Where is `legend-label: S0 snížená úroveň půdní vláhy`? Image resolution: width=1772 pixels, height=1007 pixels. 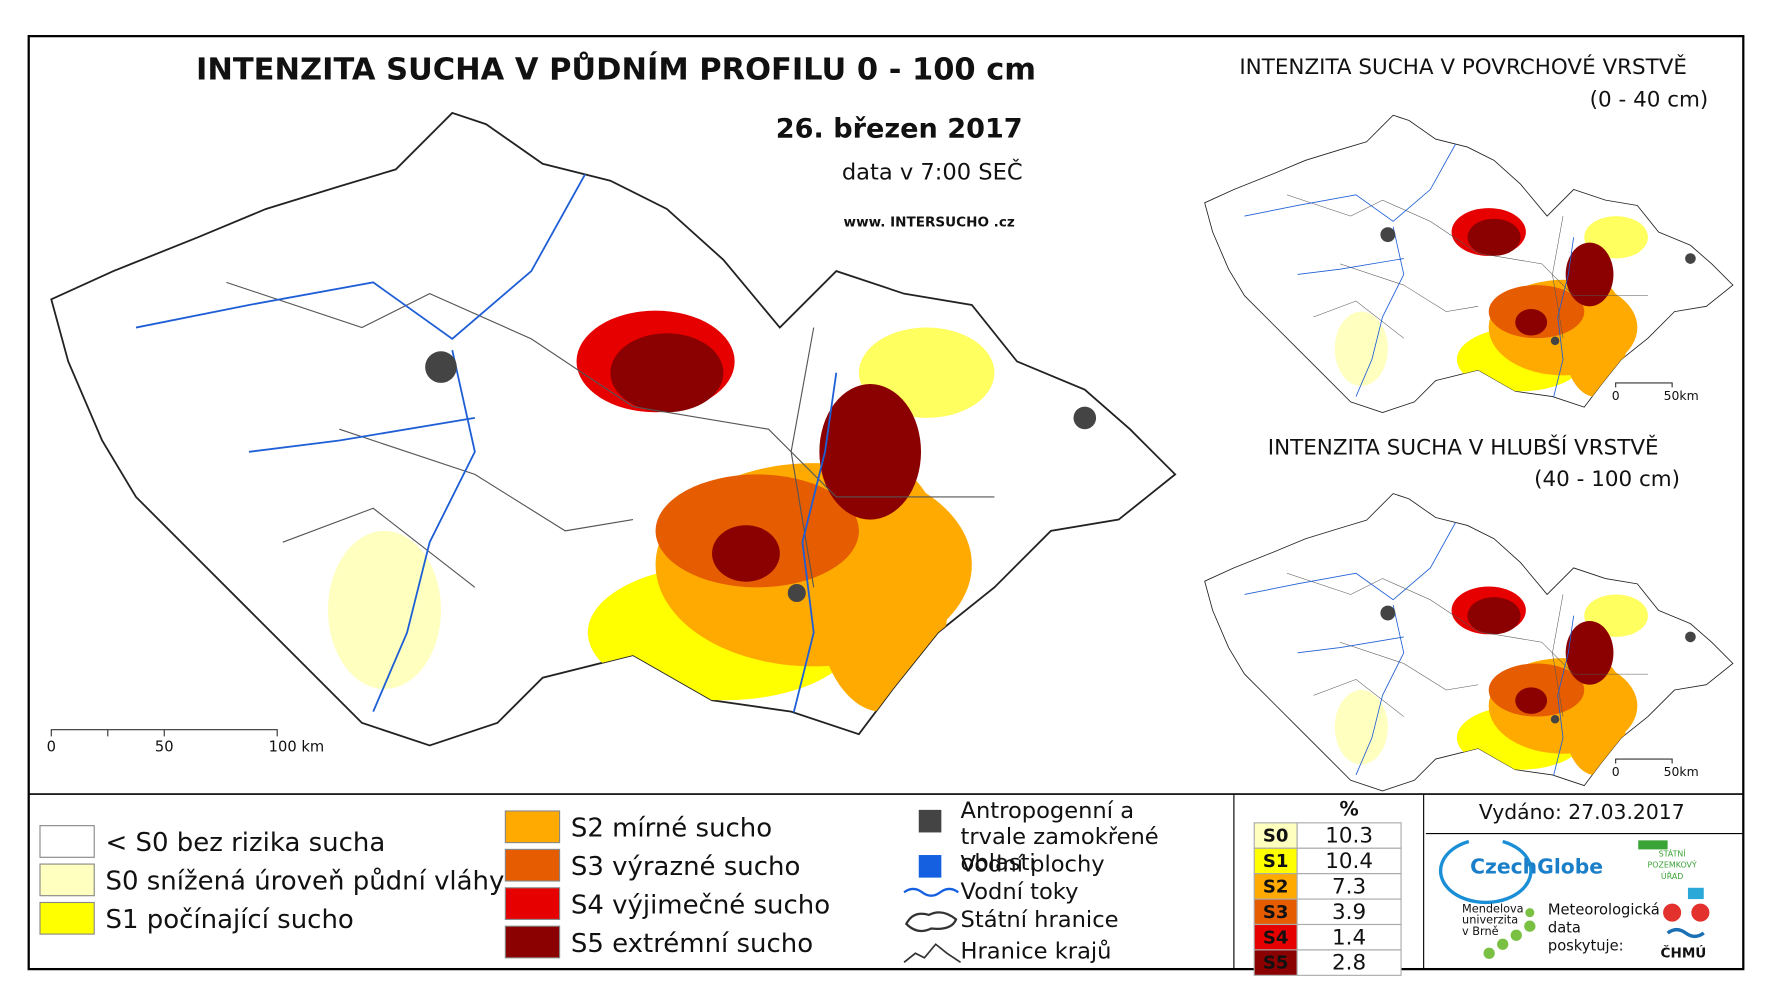 legend-label: S0 snížená úroveň půdní vláhy is located at coordinates (305, 882).